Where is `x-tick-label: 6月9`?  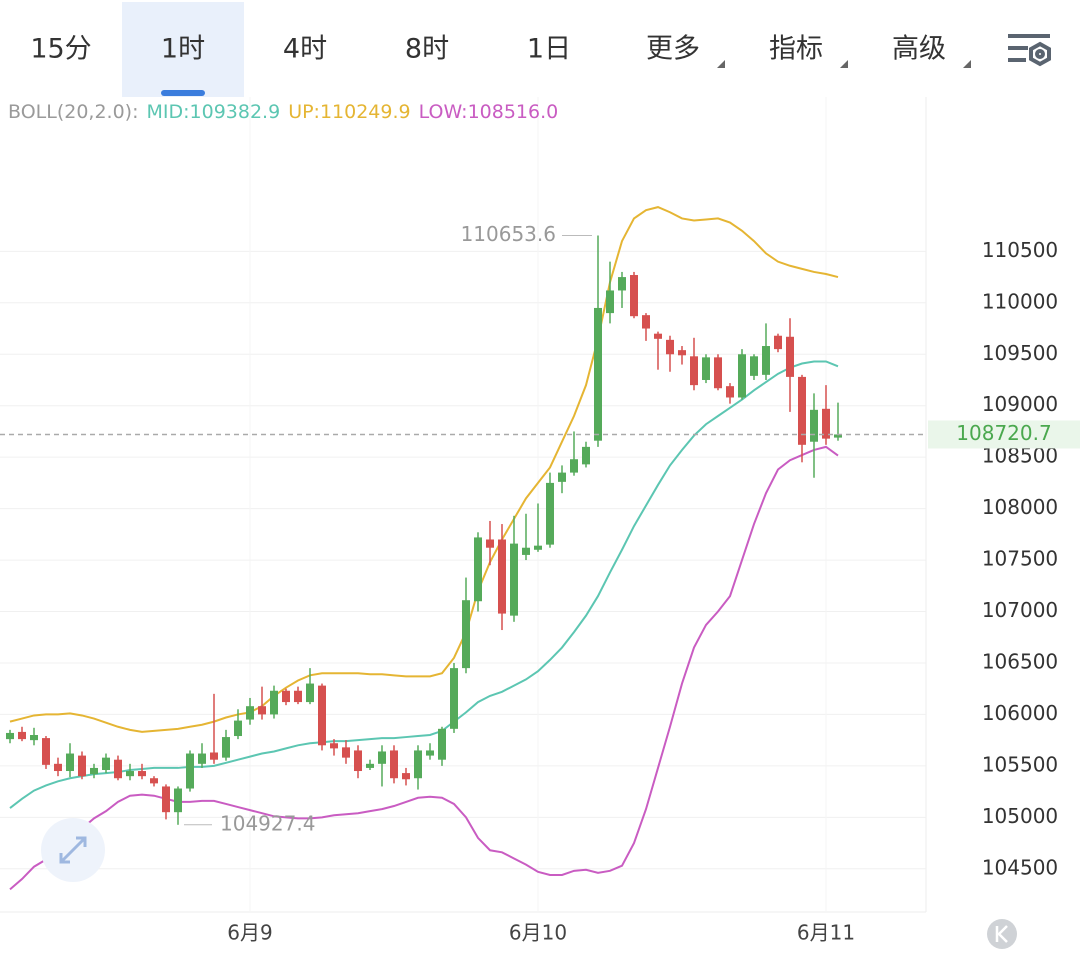 x-tick-label: 6月9 is located at coordinates (249, 933).